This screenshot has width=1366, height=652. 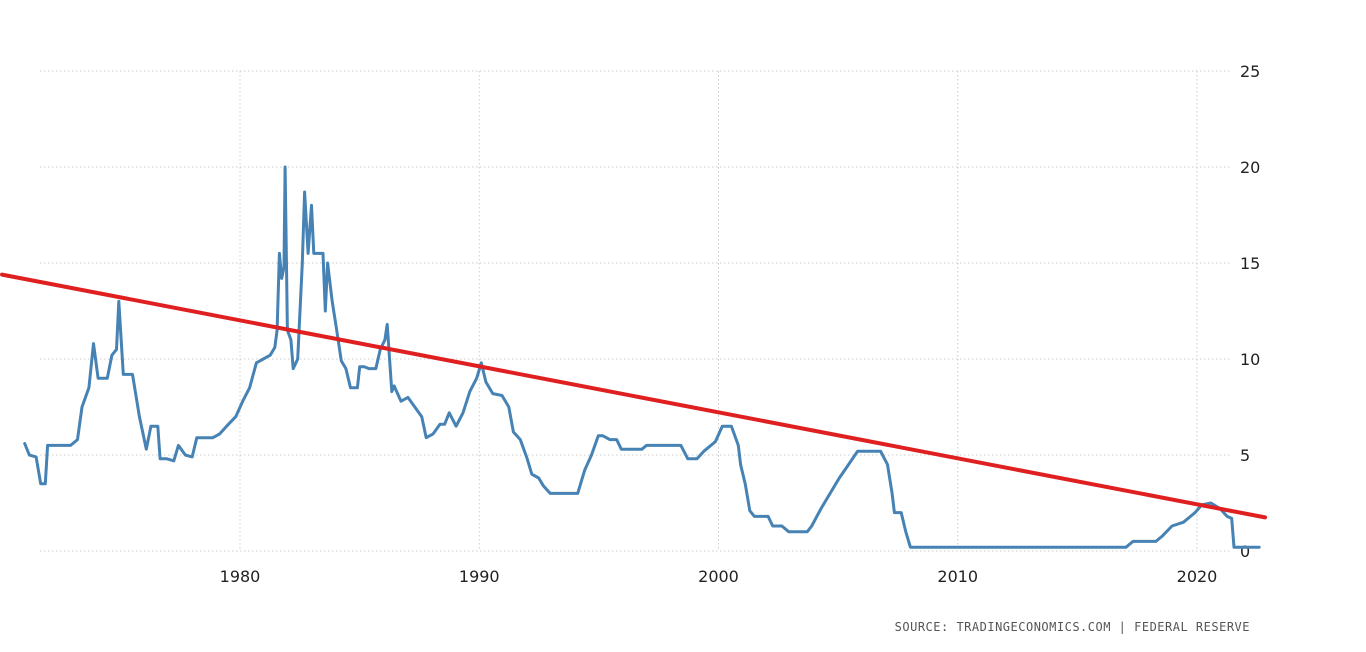 What do you see at coordinates (1250, 311) in the screenshot?
I see `y-axis: 0 5 10 15 20 25` at bounding box center [1250, 311].